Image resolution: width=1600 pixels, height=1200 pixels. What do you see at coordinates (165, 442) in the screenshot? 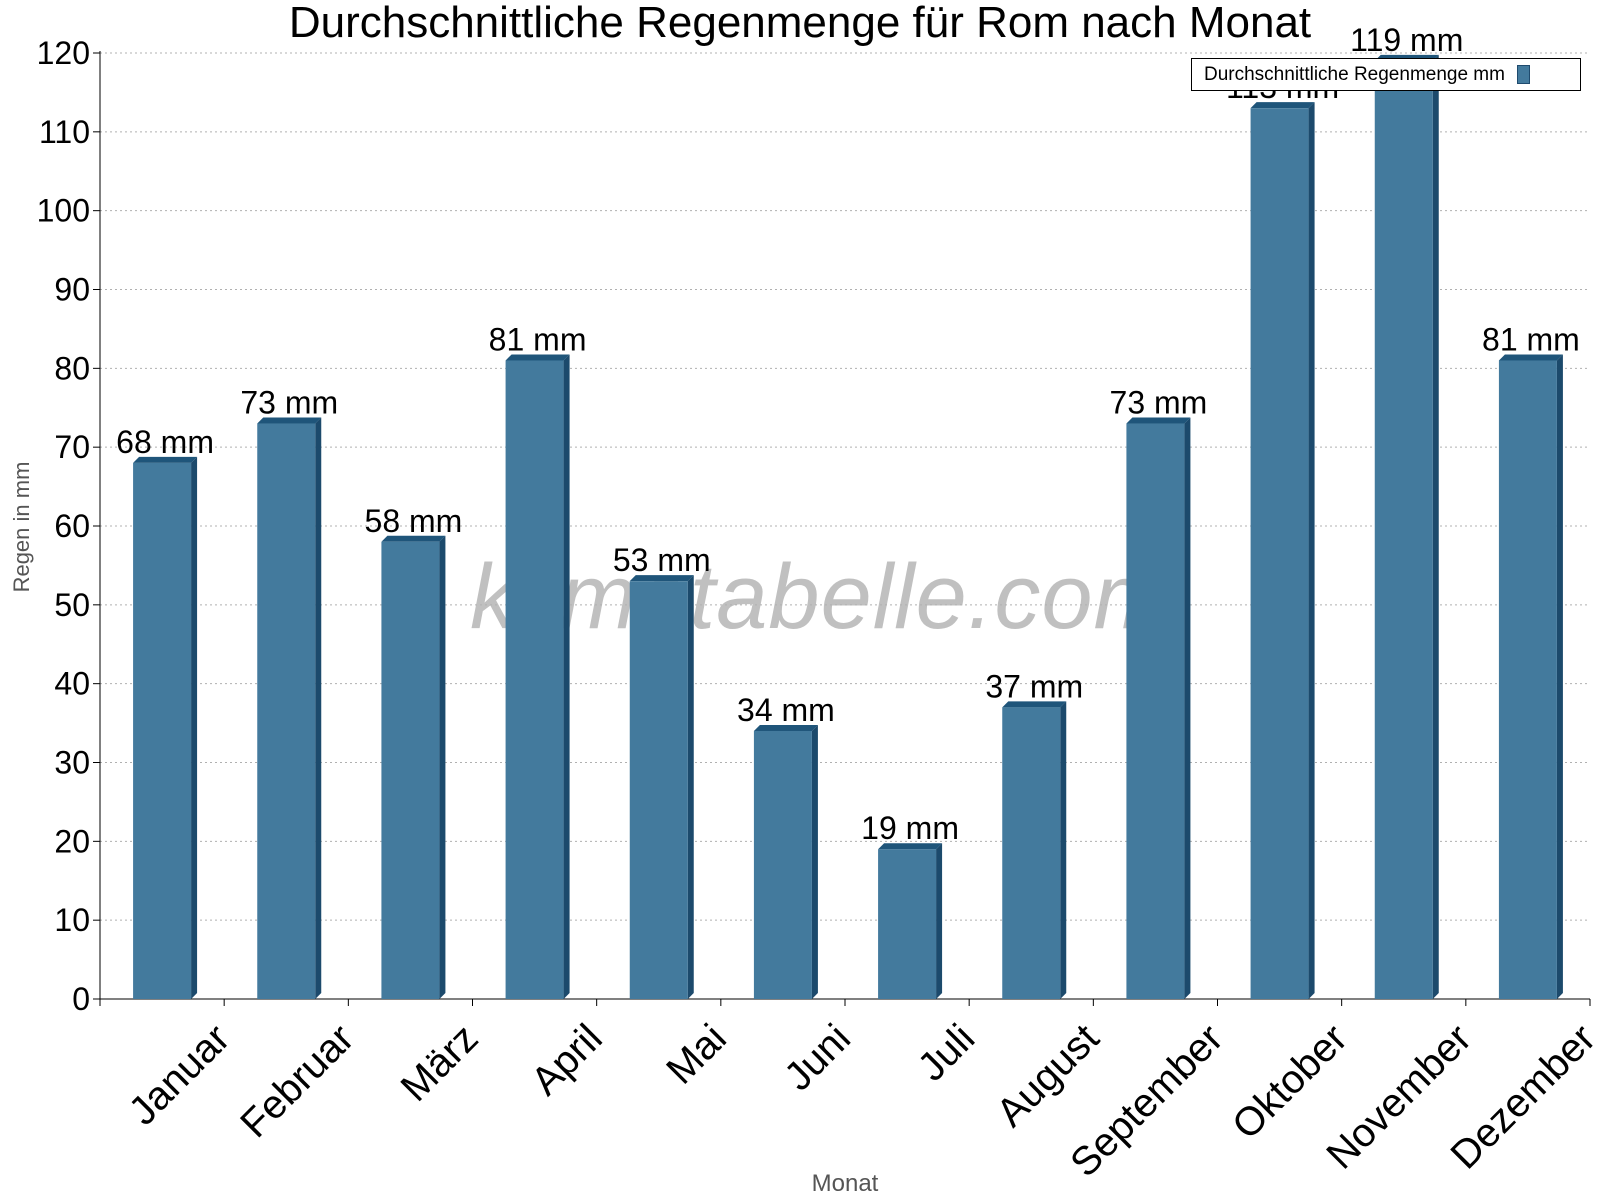
I see `data-label: 68 mm` at bounding box center [165, 442].